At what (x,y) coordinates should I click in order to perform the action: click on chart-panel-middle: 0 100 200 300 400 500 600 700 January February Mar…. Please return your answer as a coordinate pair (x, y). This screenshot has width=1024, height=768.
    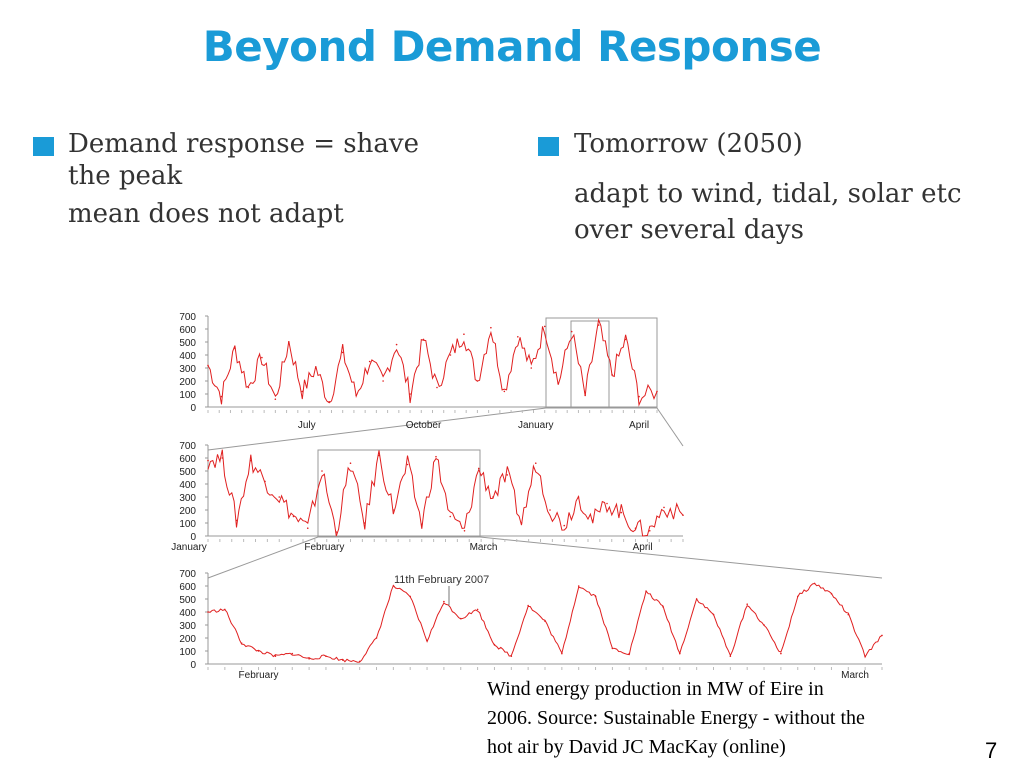
    Looking at the image, I should click on (427, 497).